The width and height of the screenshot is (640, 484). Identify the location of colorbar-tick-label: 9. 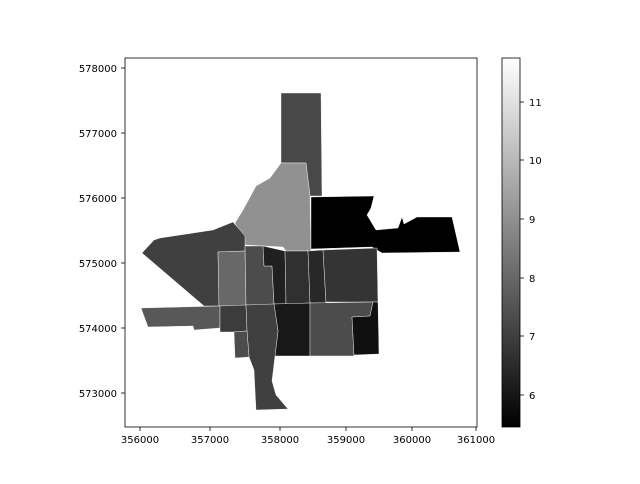
(532, 220).